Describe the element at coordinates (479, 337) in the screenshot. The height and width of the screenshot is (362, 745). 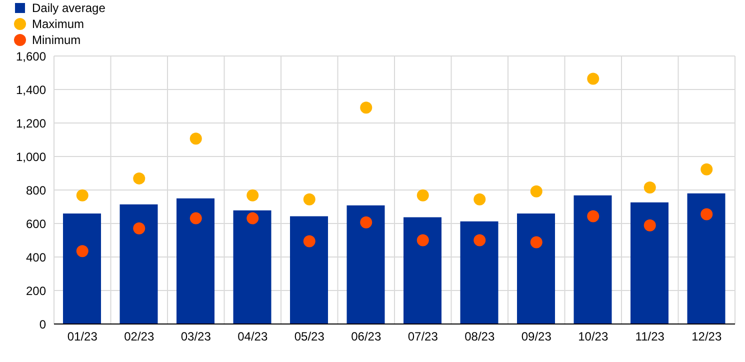
I see `x-tick-label: 08/23` at that location.